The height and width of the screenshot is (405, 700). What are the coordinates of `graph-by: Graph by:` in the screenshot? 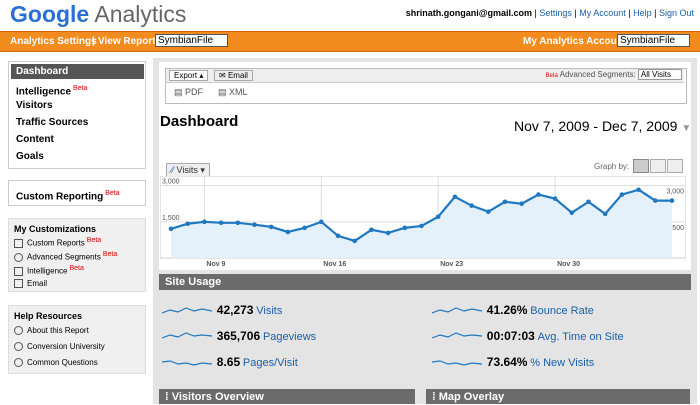 It's located at (612, 166).